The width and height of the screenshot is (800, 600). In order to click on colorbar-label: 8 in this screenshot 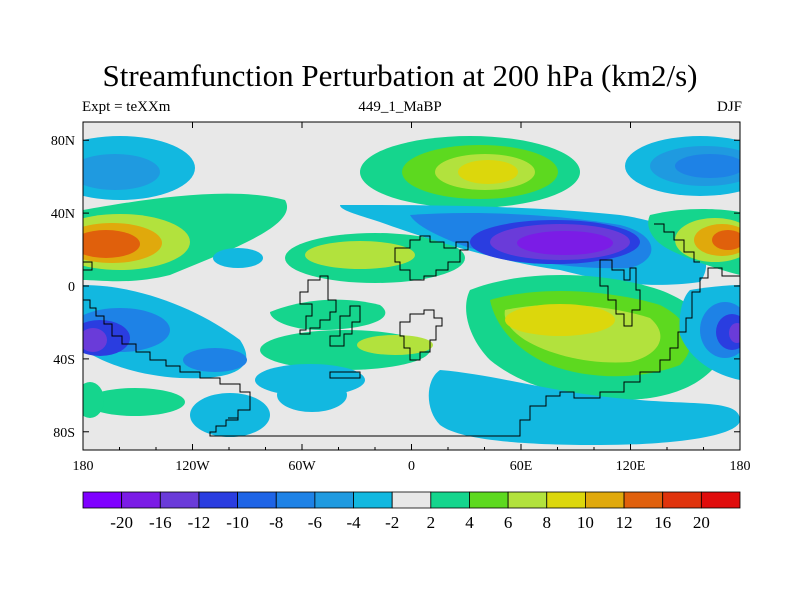, I will do `click(547, 522)`.